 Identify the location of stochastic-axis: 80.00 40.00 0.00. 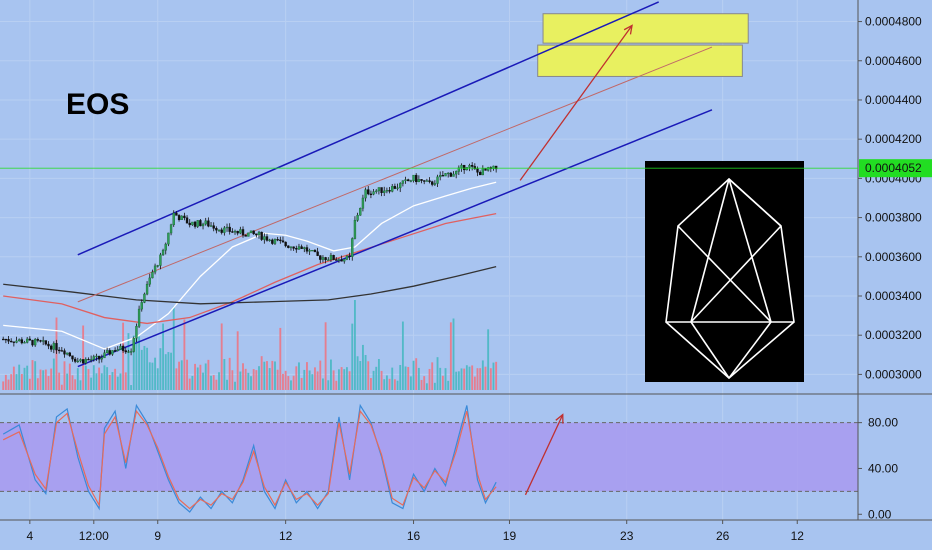
(878, 468).